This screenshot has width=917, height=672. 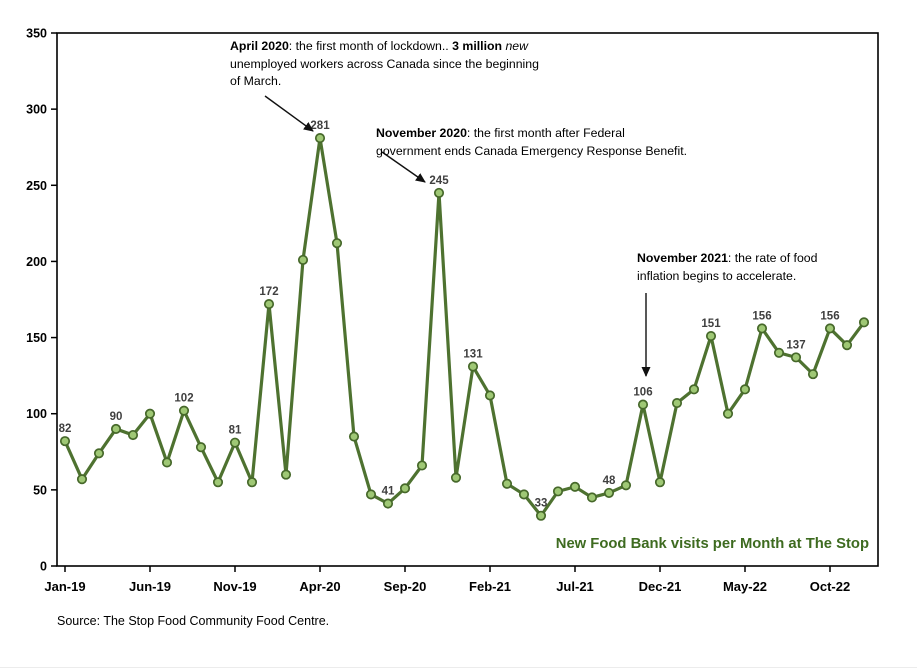 I want to click on y-axis-tick-label: 200, so click(x=36, y=262).